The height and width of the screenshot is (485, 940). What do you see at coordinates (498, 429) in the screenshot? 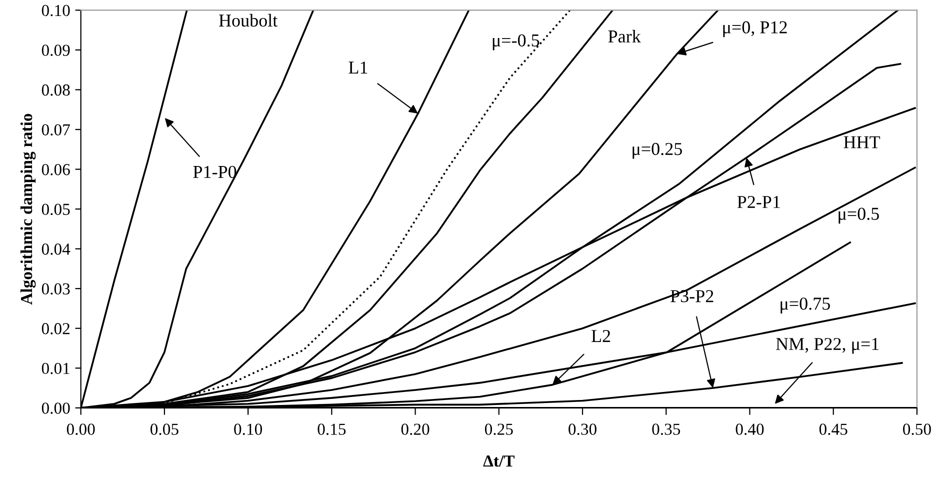
I see `x-tick-label: 0.25` at bounding box center [498, 429].